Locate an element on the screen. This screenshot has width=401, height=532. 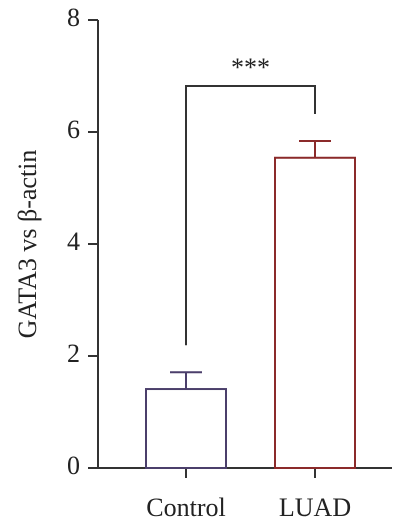
y-tick-label: 2 is located at coordinates (73, 353).